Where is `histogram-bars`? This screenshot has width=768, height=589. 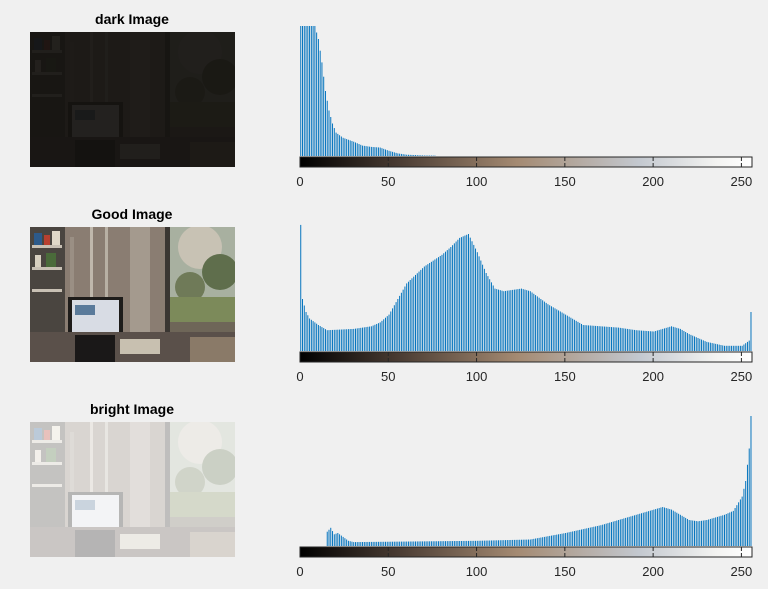 histogram-bars is located at coordinates (526, 287).